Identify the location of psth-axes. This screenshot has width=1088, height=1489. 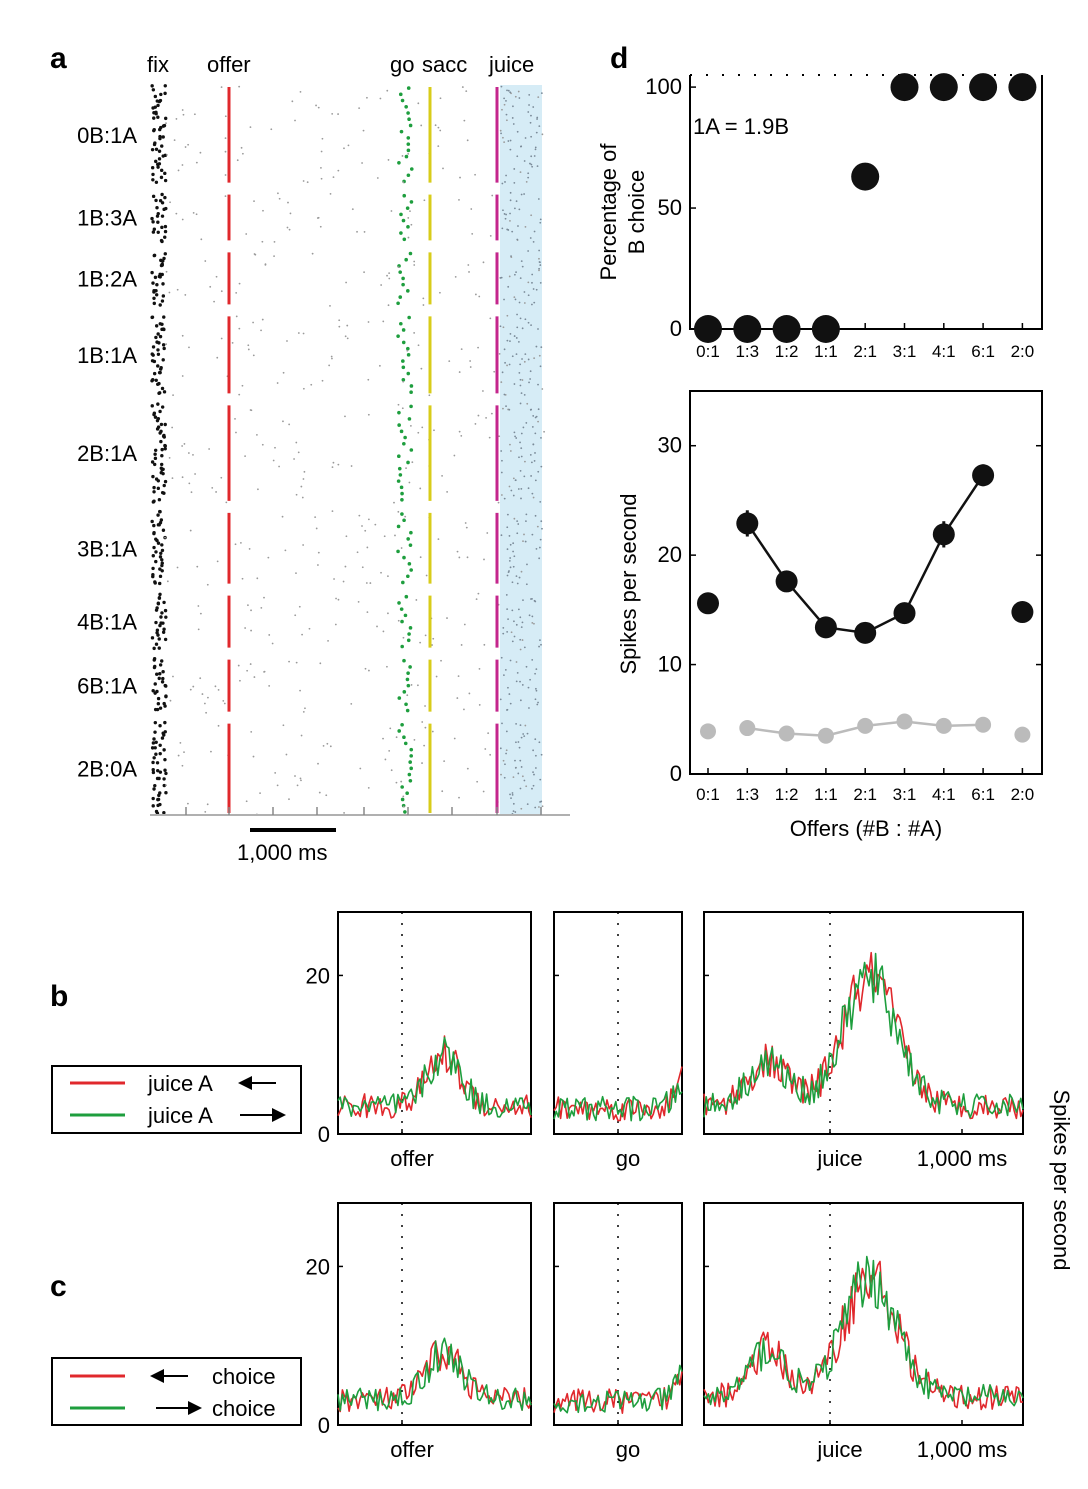
(434, 1314).